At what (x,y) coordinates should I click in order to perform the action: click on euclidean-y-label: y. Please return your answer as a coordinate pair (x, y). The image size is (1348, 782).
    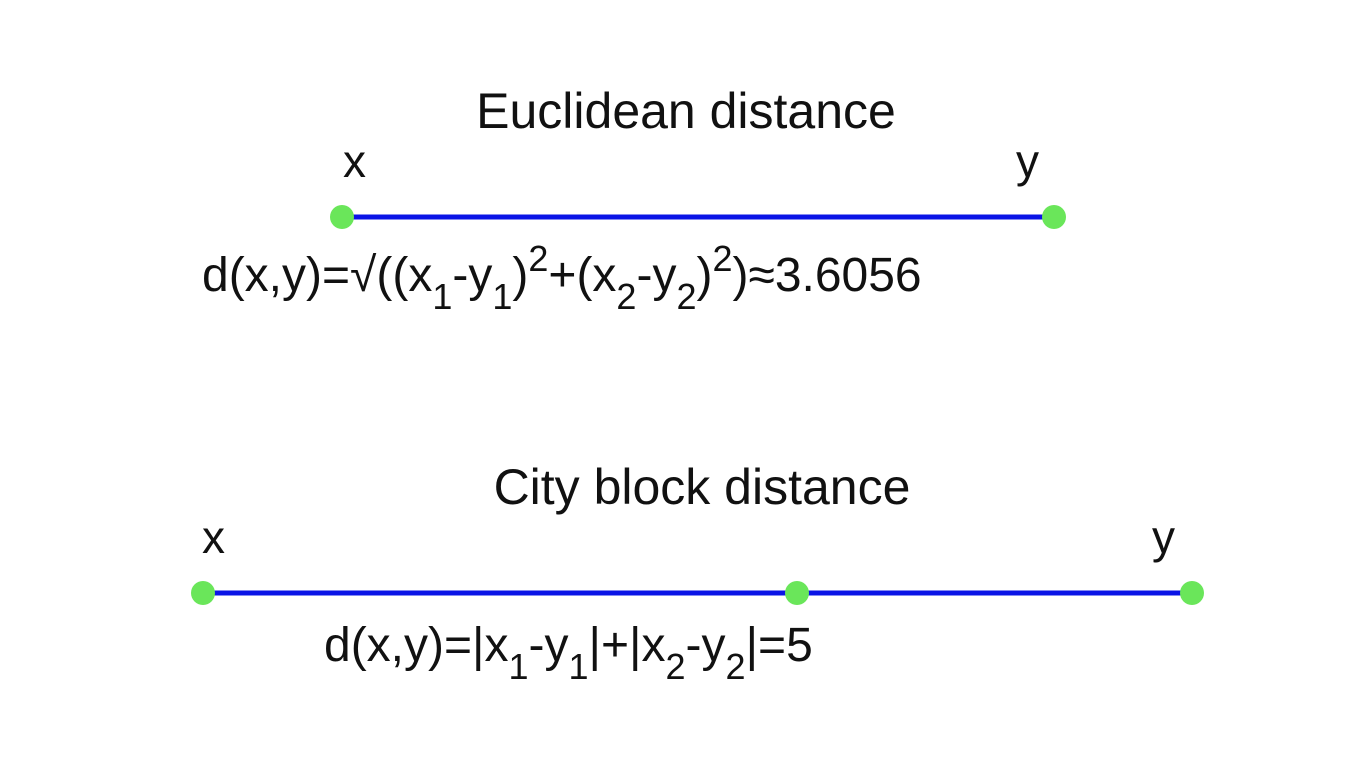
    Looking at the image, I should click on (1027, 161).